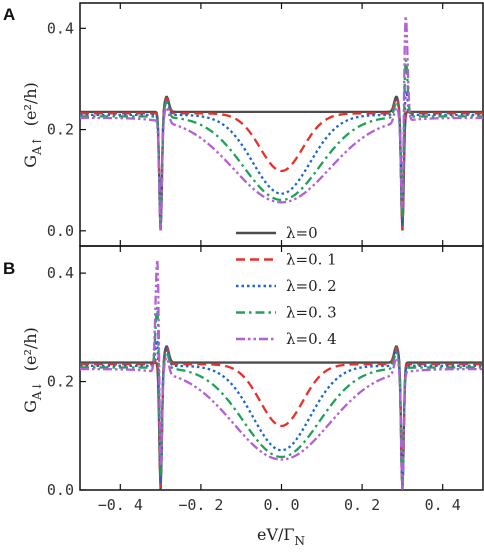 This screenshot has width=484, height=559. I want to click on x-axis-title: eV/ΓN, so click(281, 536).